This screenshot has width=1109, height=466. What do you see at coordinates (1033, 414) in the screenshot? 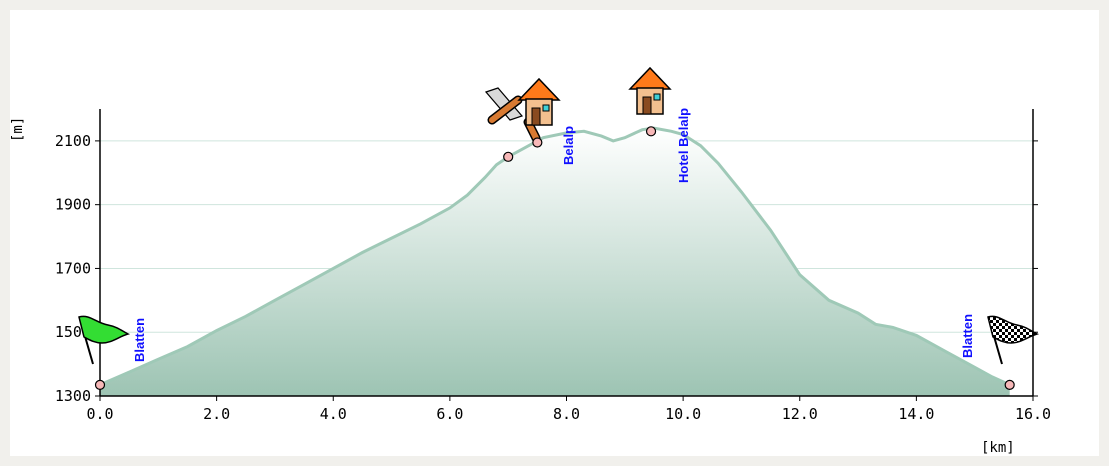
I see `x-tick-label: 16.0` at bounding box center [1033, 414].